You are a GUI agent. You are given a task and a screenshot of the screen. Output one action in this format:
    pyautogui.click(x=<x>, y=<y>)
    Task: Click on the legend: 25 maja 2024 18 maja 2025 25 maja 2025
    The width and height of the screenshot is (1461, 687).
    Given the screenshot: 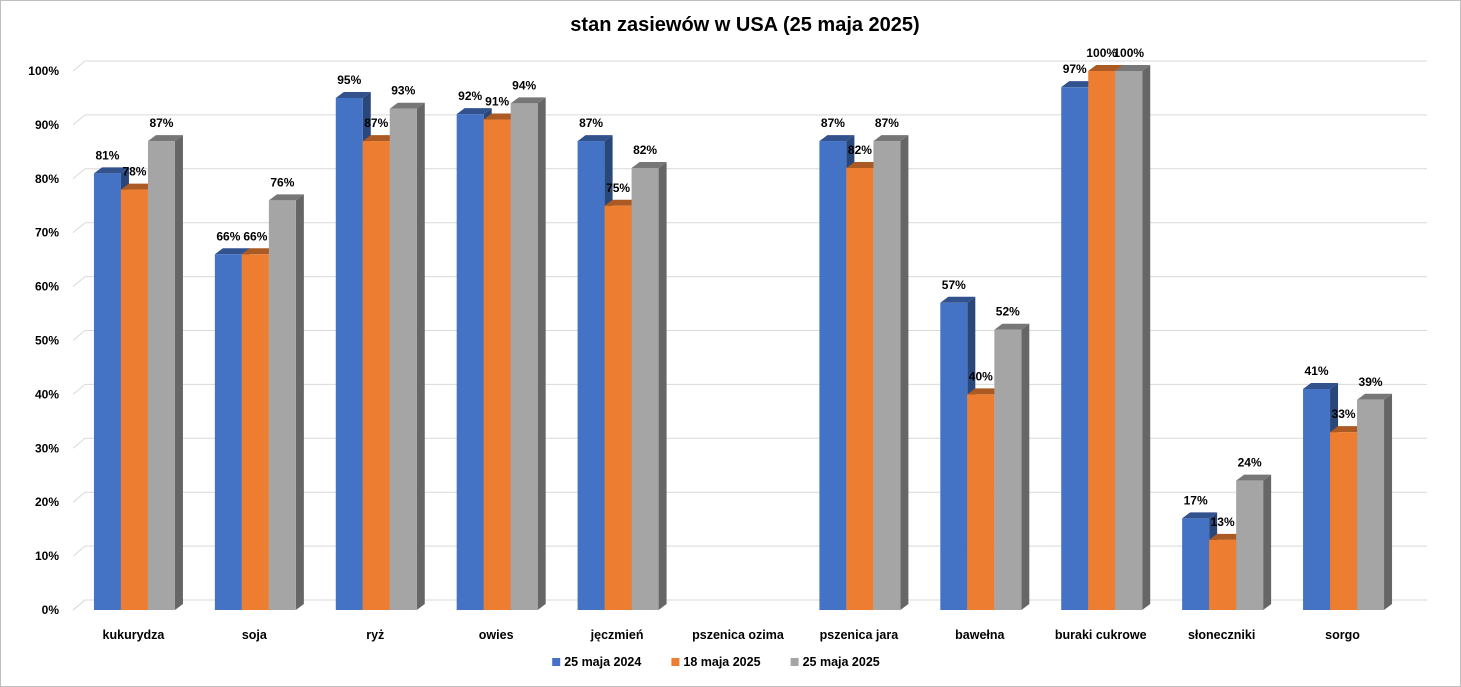 What is the action you would take?
    pyautogui.click(x=716, y=662)
    